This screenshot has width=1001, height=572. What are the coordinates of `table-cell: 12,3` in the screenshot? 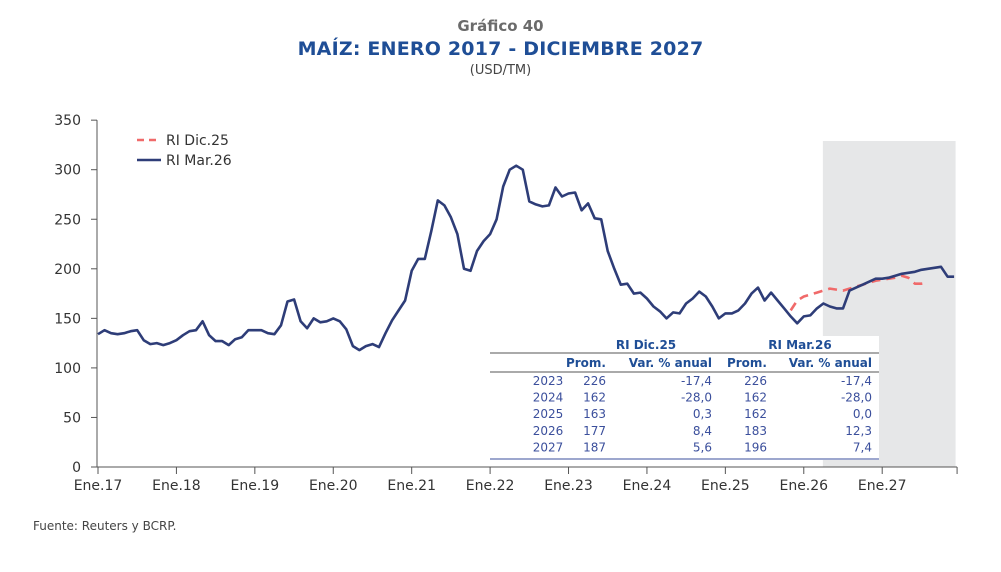 It's located at (858, 431).